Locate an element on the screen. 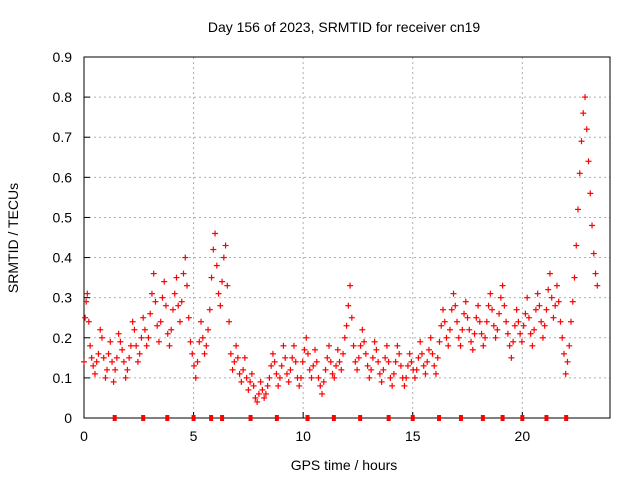  y-axis-label: SRMTID / TECUs is located at coordinates (13, 238).